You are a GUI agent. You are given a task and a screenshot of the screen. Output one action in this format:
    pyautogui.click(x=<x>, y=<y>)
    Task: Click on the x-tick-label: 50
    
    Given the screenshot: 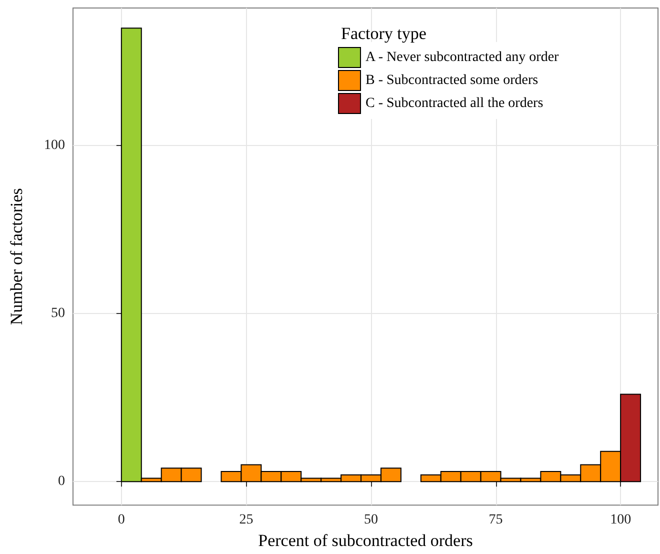 What is the action you would take?
    pyautogui.click(x=371, y=520)
    